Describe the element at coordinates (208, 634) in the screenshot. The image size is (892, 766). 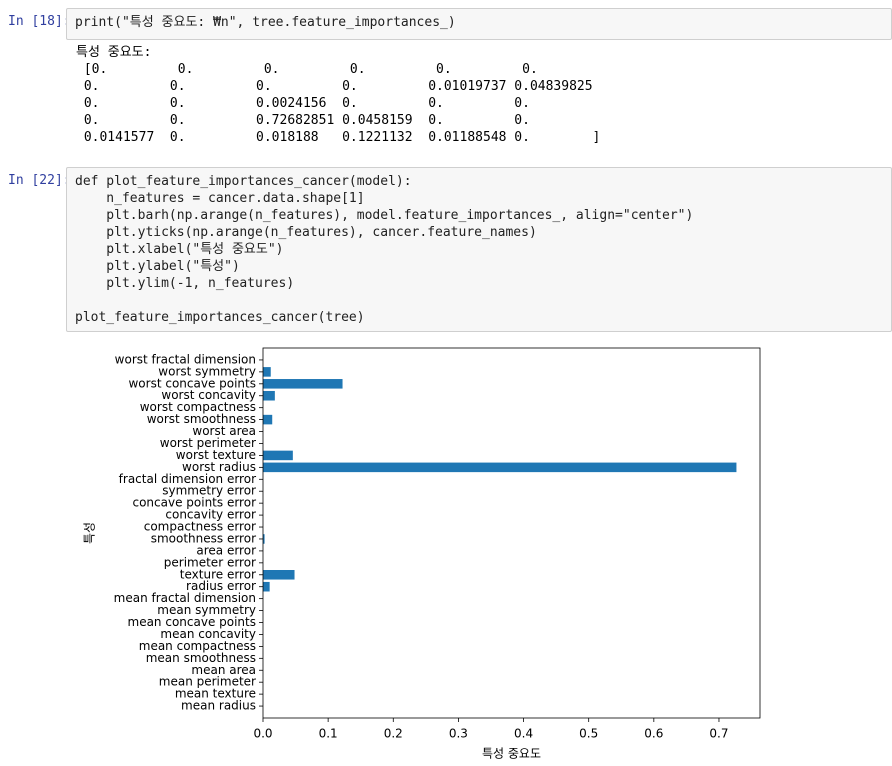
I see `y-tick-label: mean concavity` at that location.